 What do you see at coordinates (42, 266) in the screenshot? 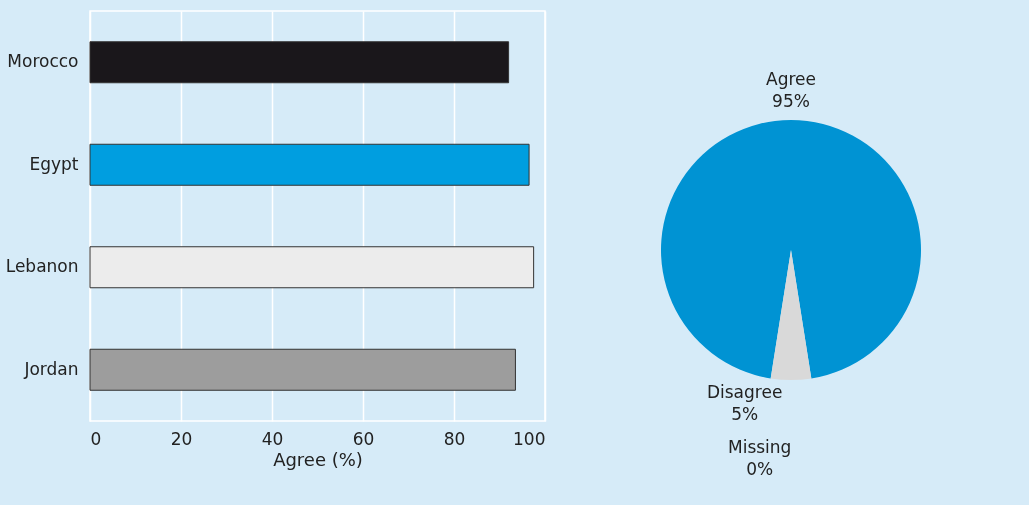
I see `y-tick-label: Lebanon` at bounding box center [42, 266].